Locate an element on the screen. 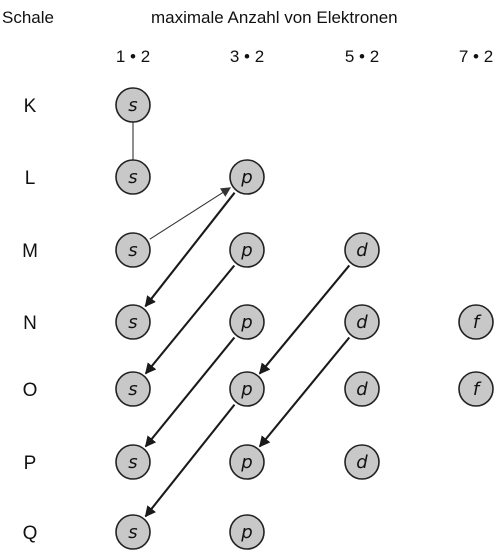 The image size is (498, 560). arrow-4p-to-5s is located at coordinates (190, 319).